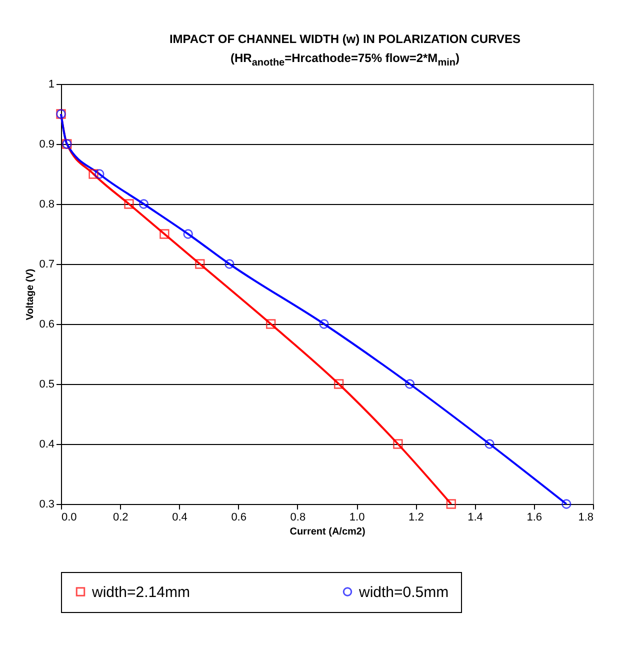  I want to click on x-tick-label: 0.8, so click(298, 518).